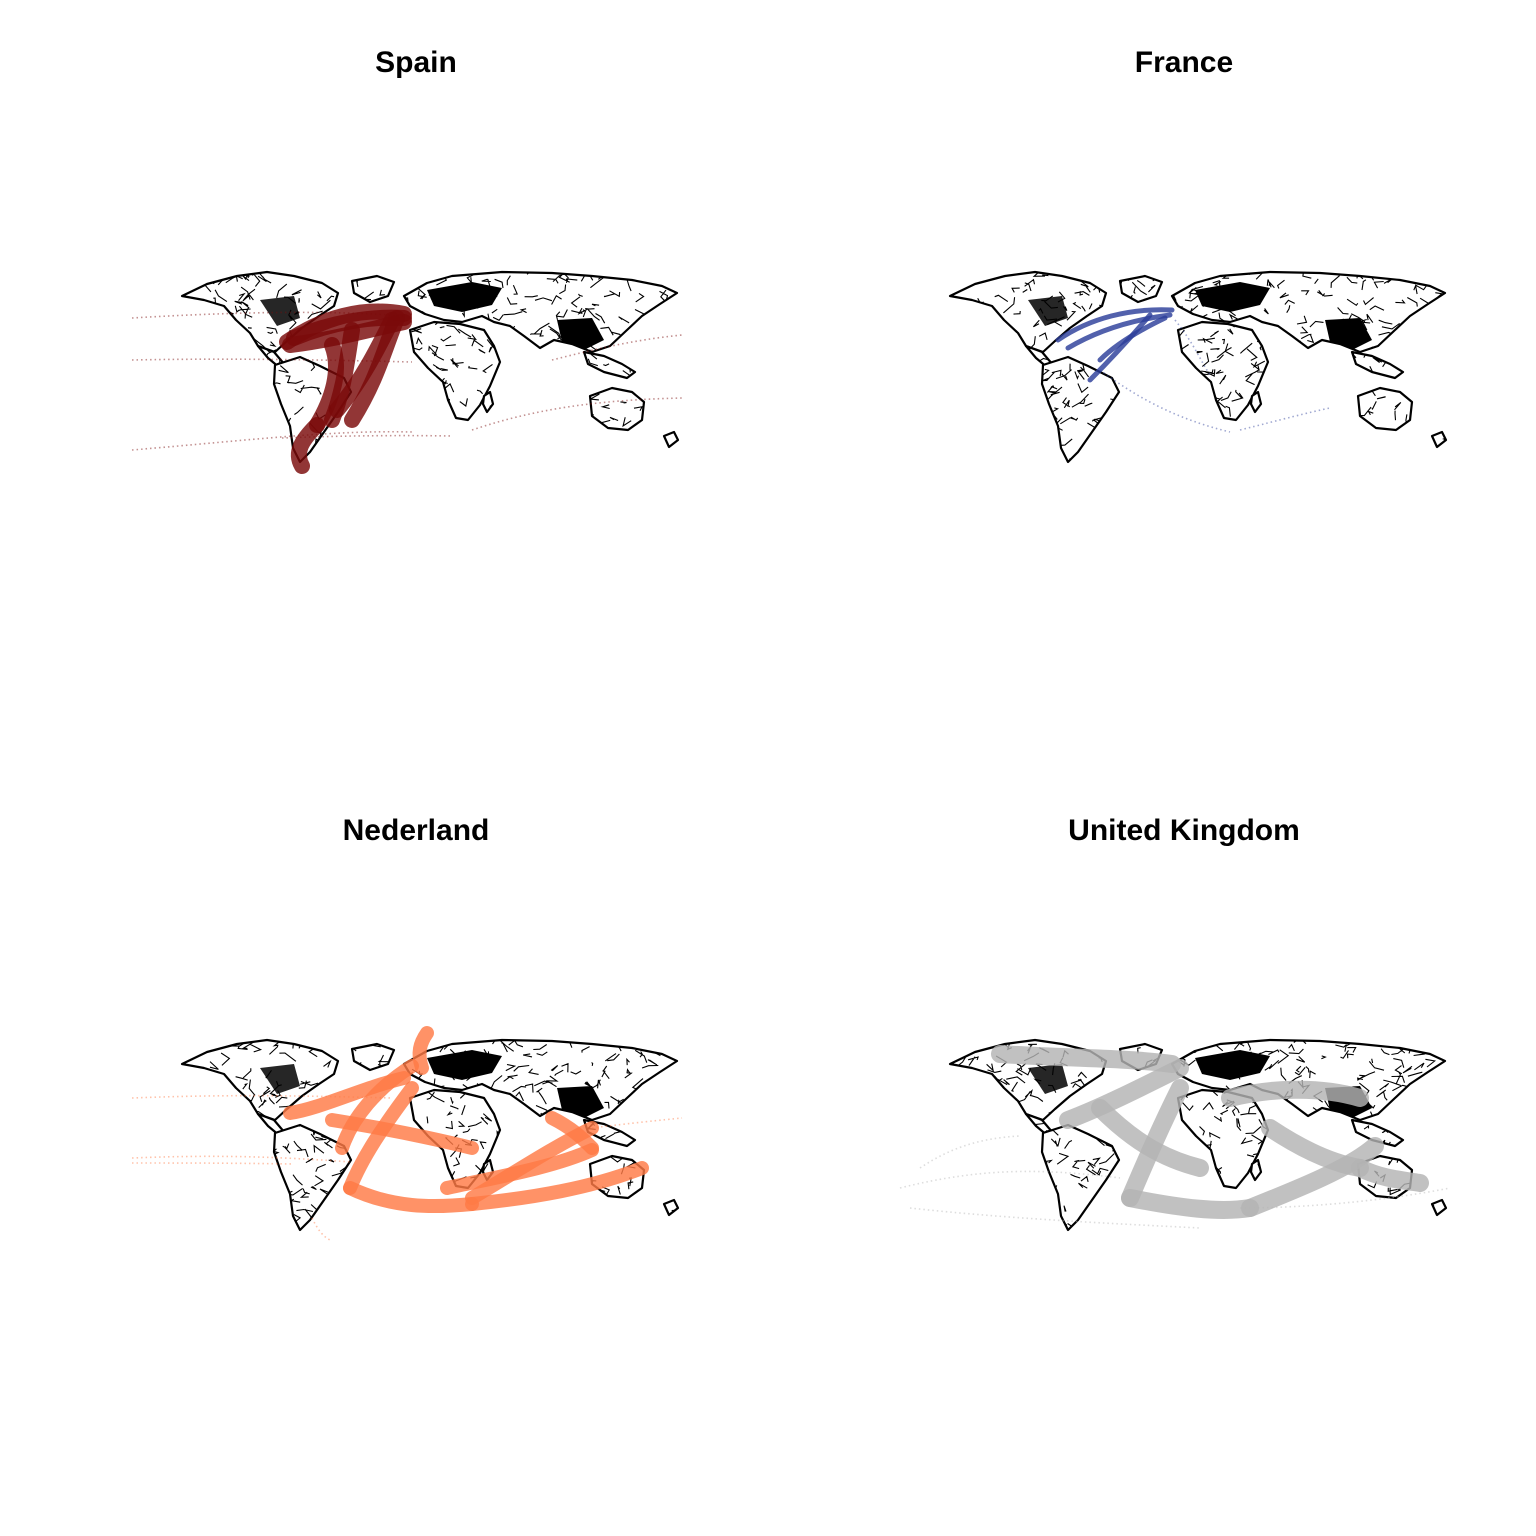  I want to click on world-map-nederland, so click(407, 1133).